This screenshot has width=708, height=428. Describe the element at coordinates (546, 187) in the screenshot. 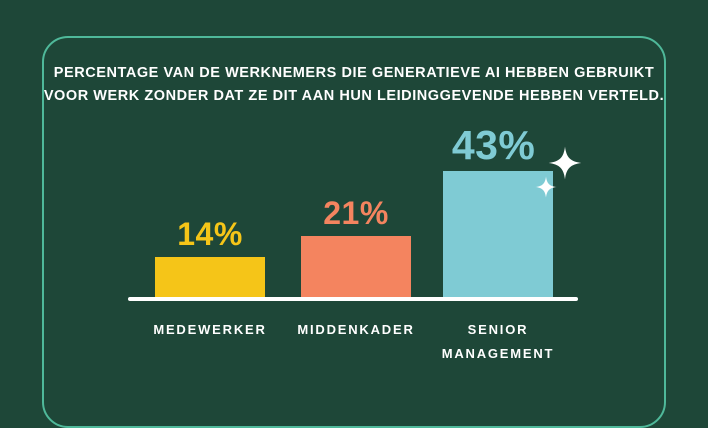

I see `sparkle-icon-small` at that location.